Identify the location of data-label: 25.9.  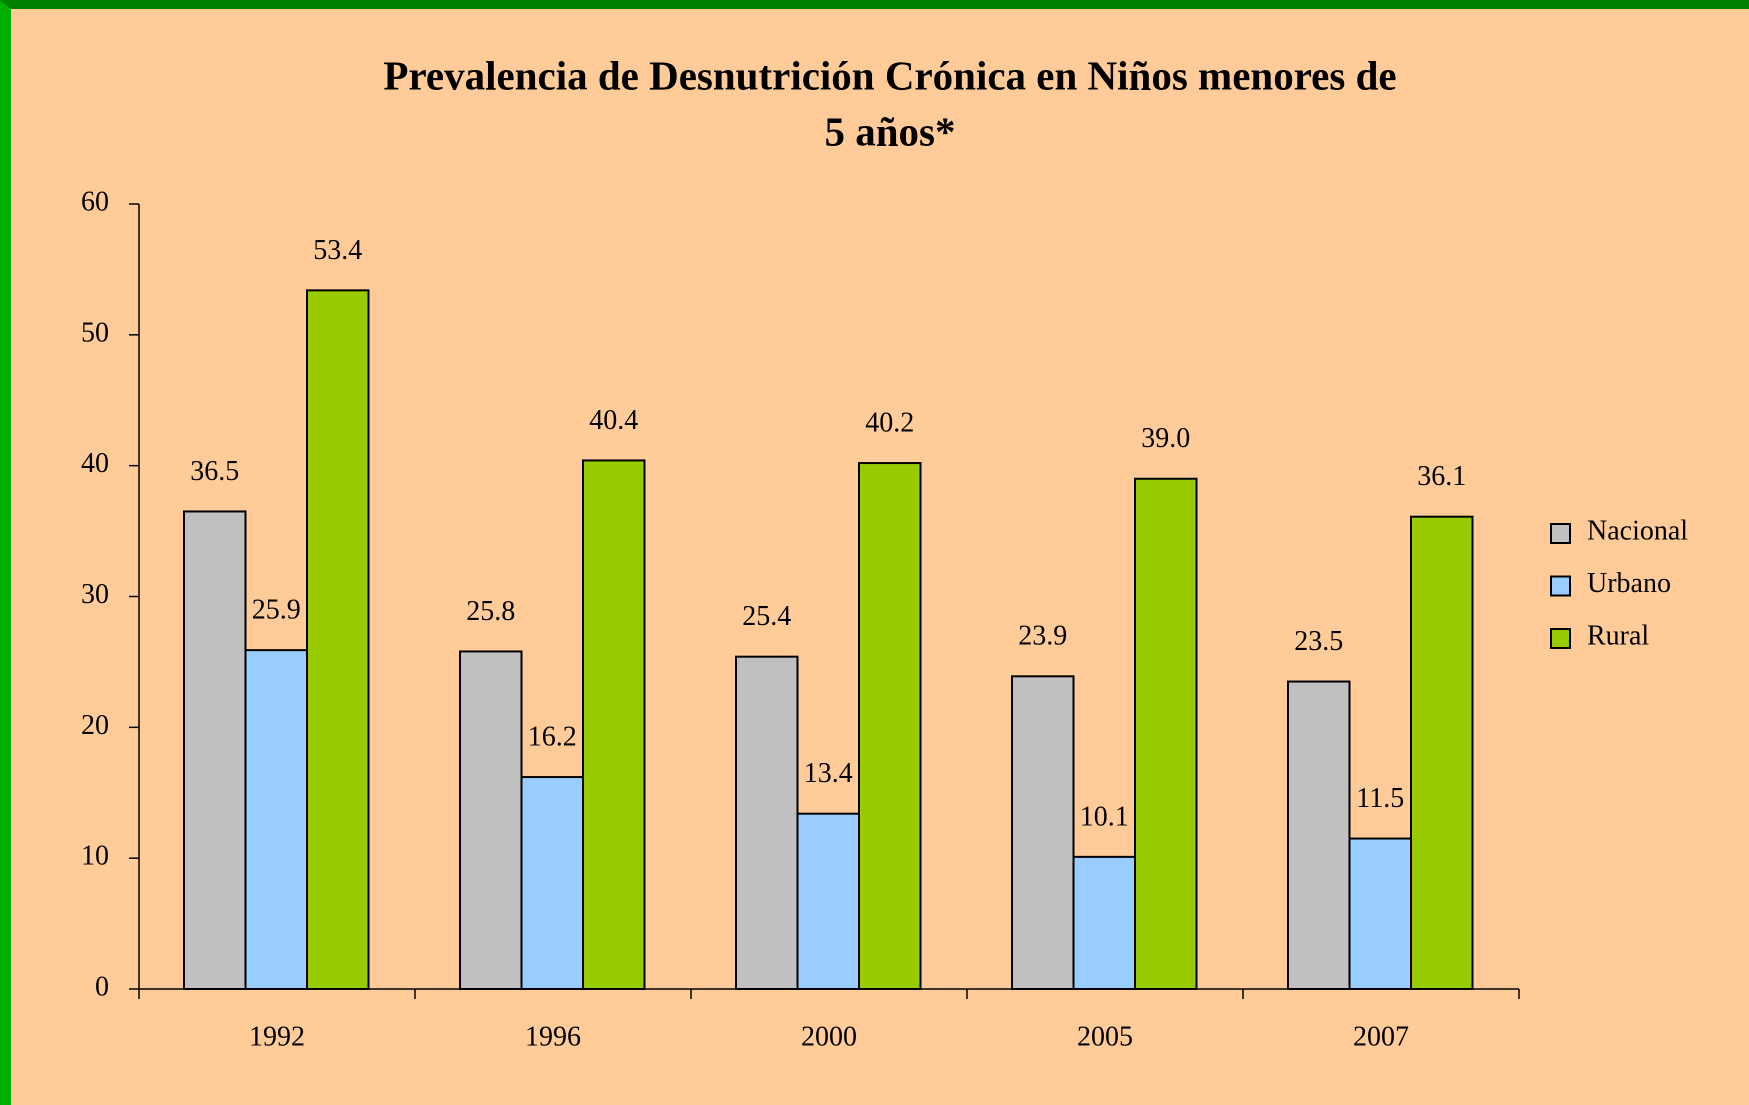
(276, 610).